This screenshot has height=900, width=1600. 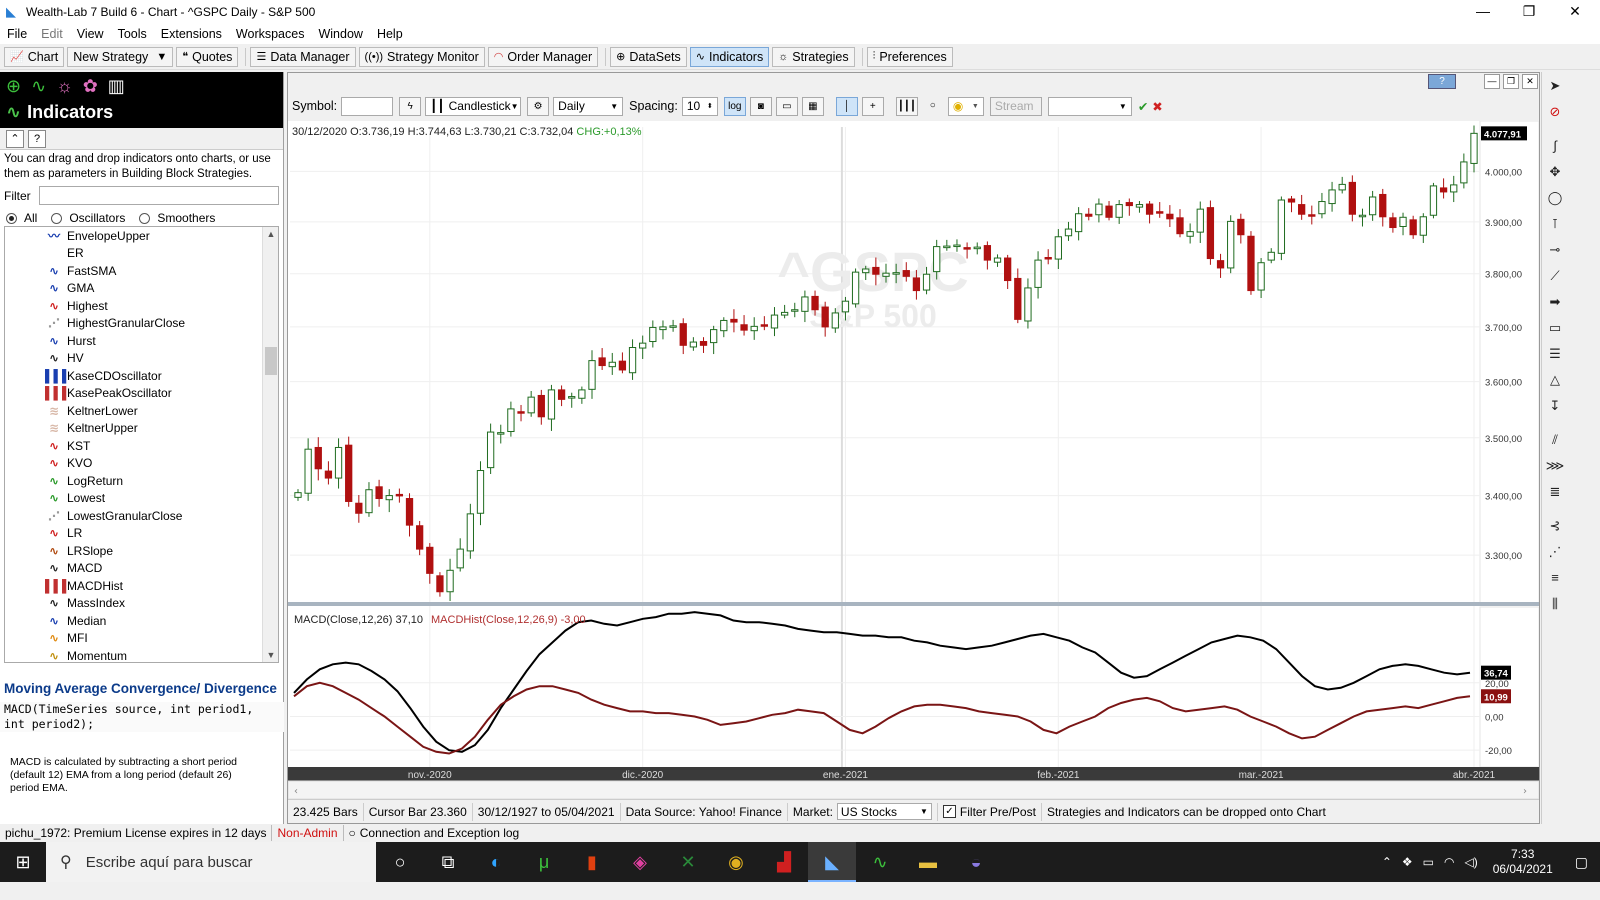 What do you see at coordinates (64, 86) in the screenshot?
I see `brain-icon: ☼` at bounding box center [64, 86].